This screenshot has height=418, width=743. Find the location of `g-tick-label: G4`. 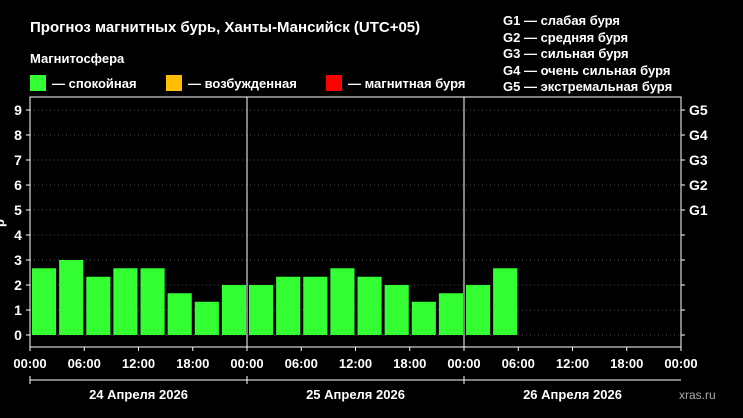

g-tick-label: G4 is located at coordinates (698, 135).